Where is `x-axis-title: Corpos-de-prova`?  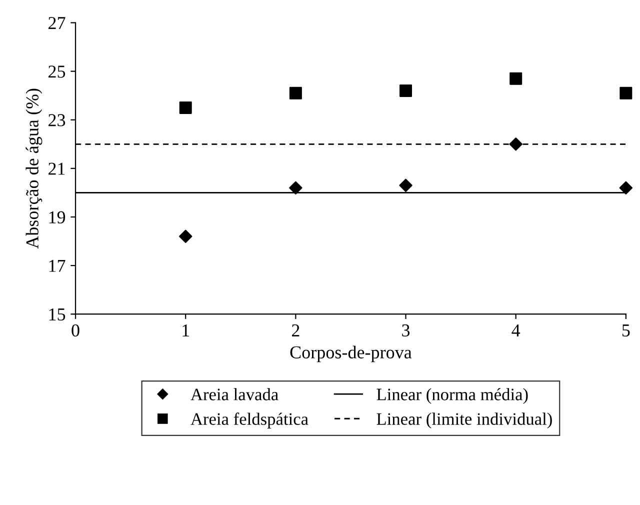 x-axis-title: Corpos-de-prova is located at coordinates (351, 354).